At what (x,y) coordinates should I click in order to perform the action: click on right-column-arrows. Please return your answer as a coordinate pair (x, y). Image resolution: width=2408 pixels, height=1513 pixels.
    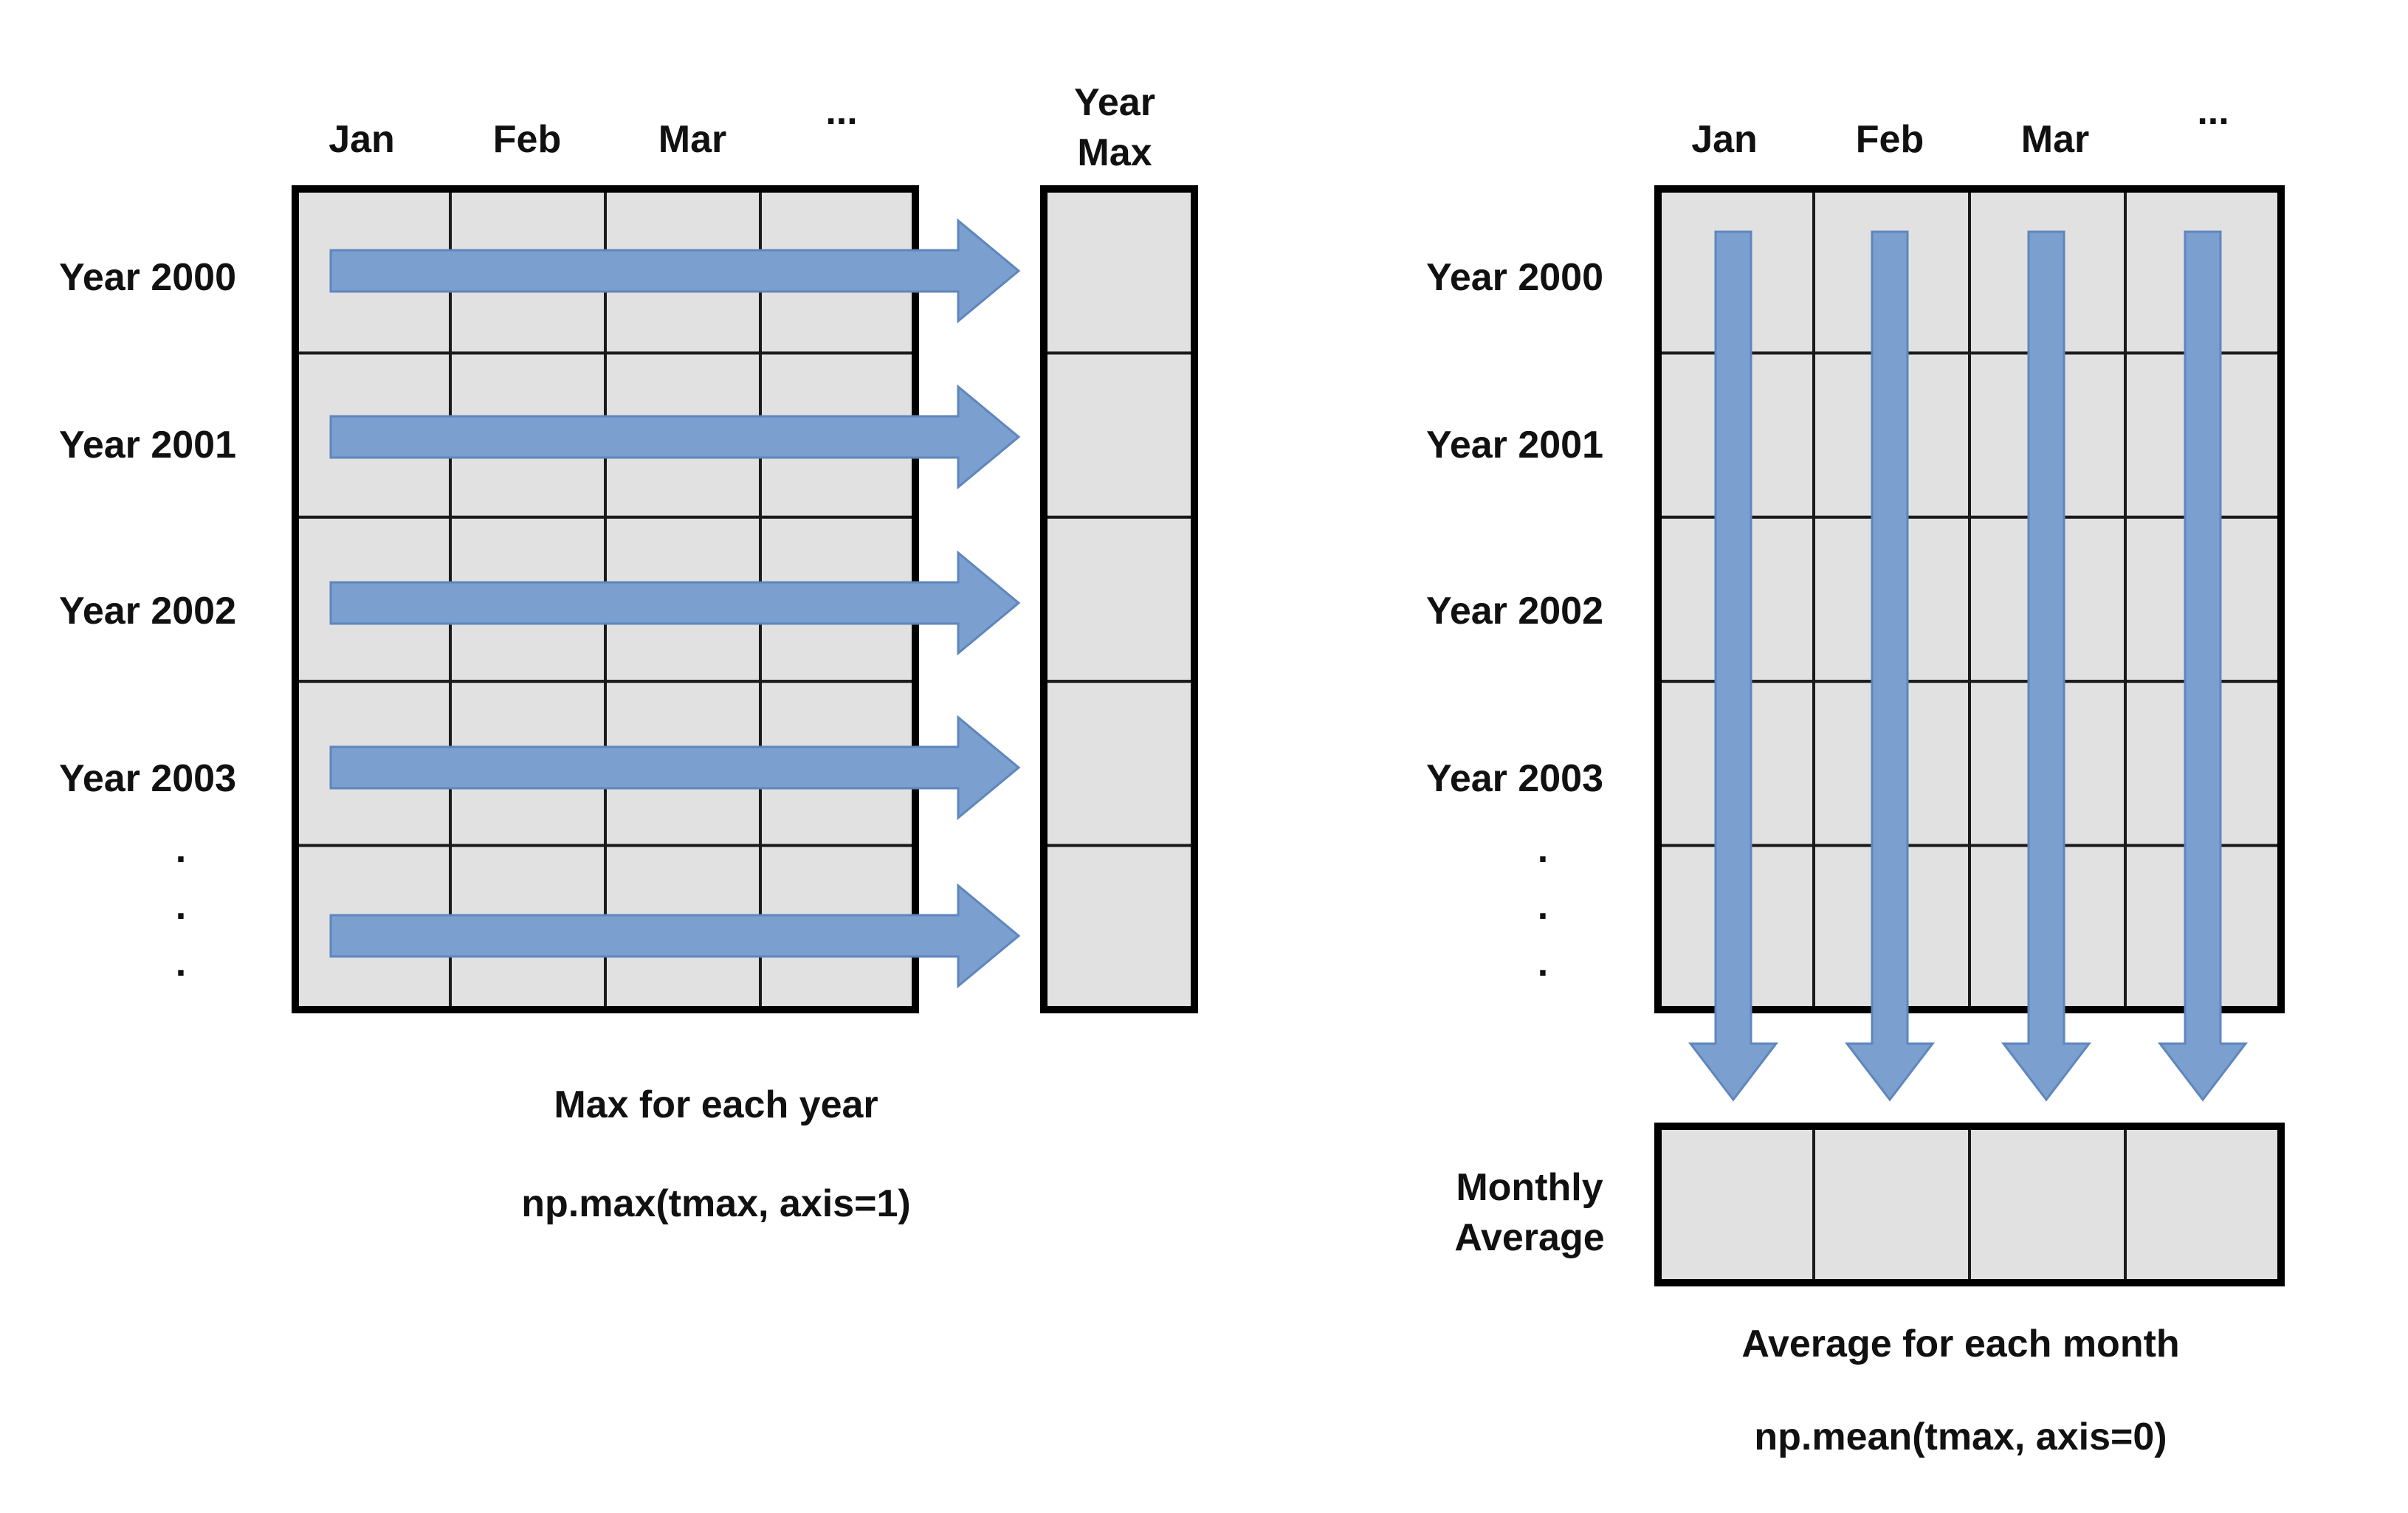
    Looking at the image, I should click on (1968, 666).